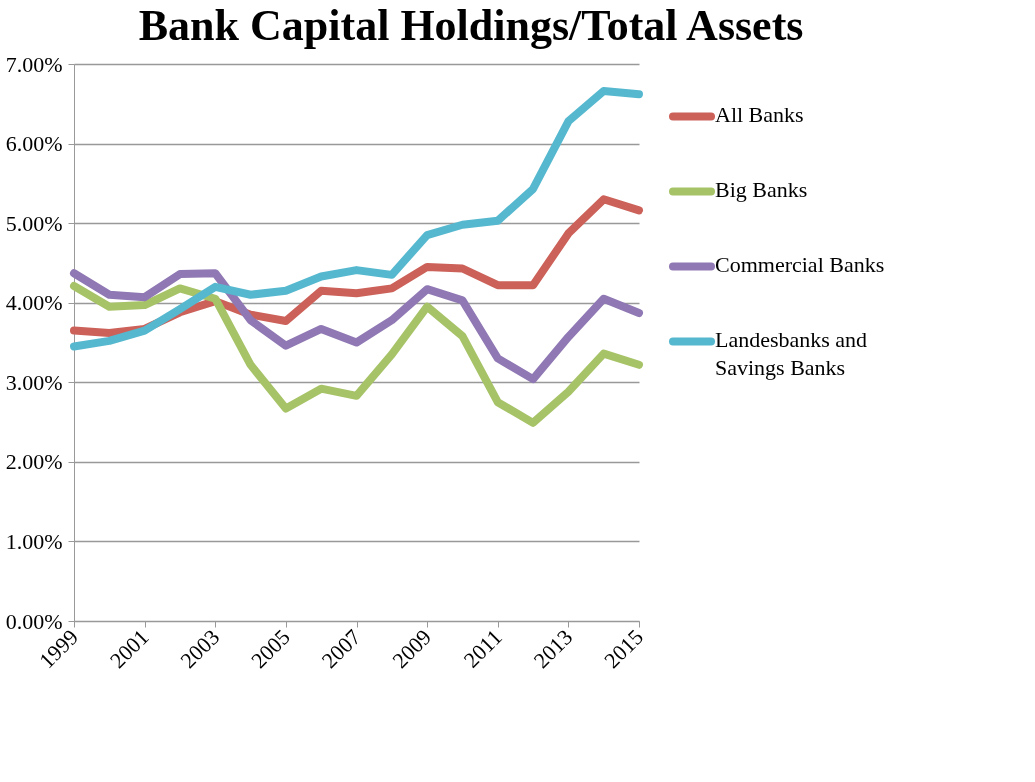  I want to click on y-tick-label: 3.00%, so click(34, 382).